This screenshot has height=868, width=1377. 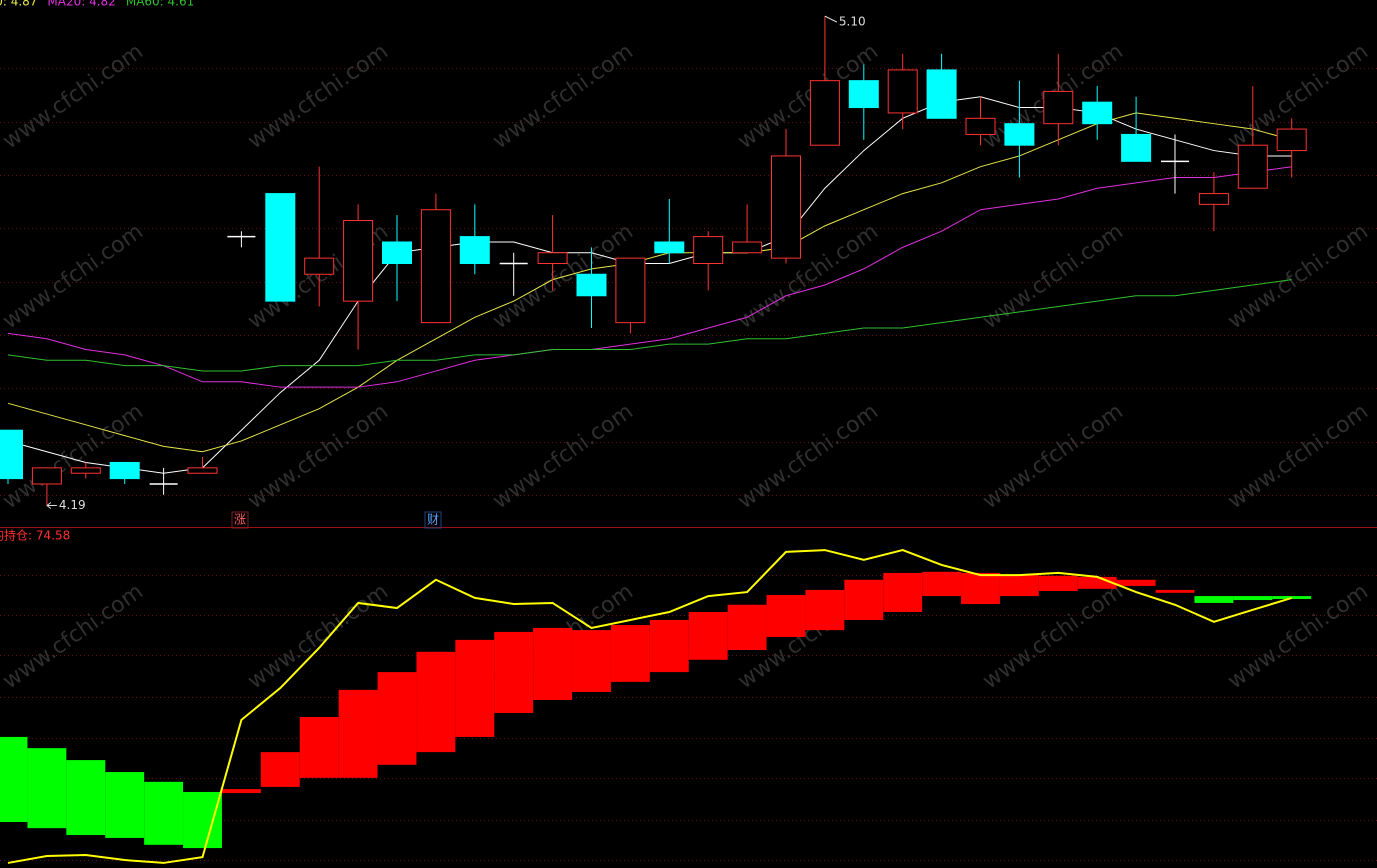 I want to click on ma-line, so click(x=649, y=325).